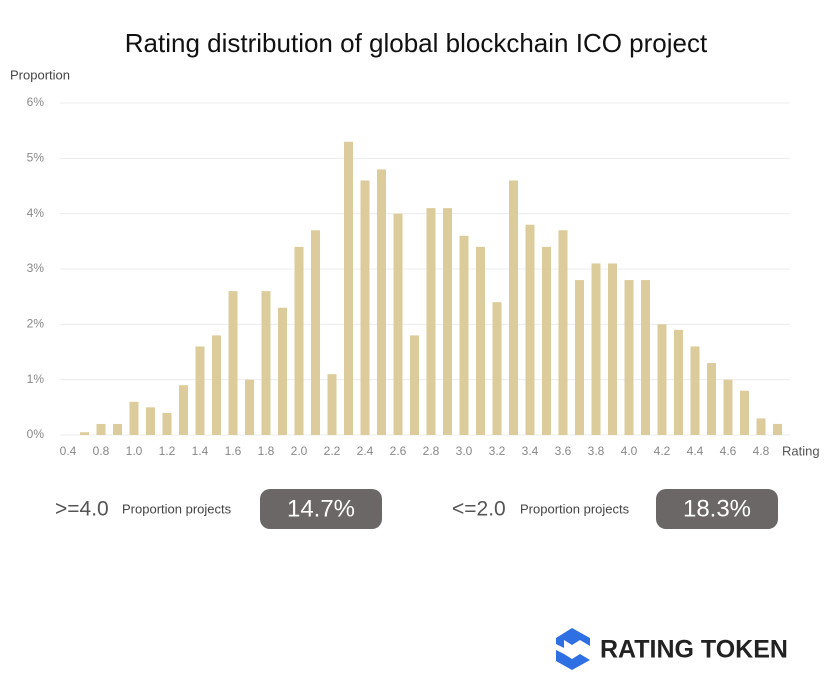 This screenshot has height=678, width=832. What do you see at coordinates (596, 451) in the screenshot?
I see `x-tick-label: 3.8` at bounding box center [596, 451].